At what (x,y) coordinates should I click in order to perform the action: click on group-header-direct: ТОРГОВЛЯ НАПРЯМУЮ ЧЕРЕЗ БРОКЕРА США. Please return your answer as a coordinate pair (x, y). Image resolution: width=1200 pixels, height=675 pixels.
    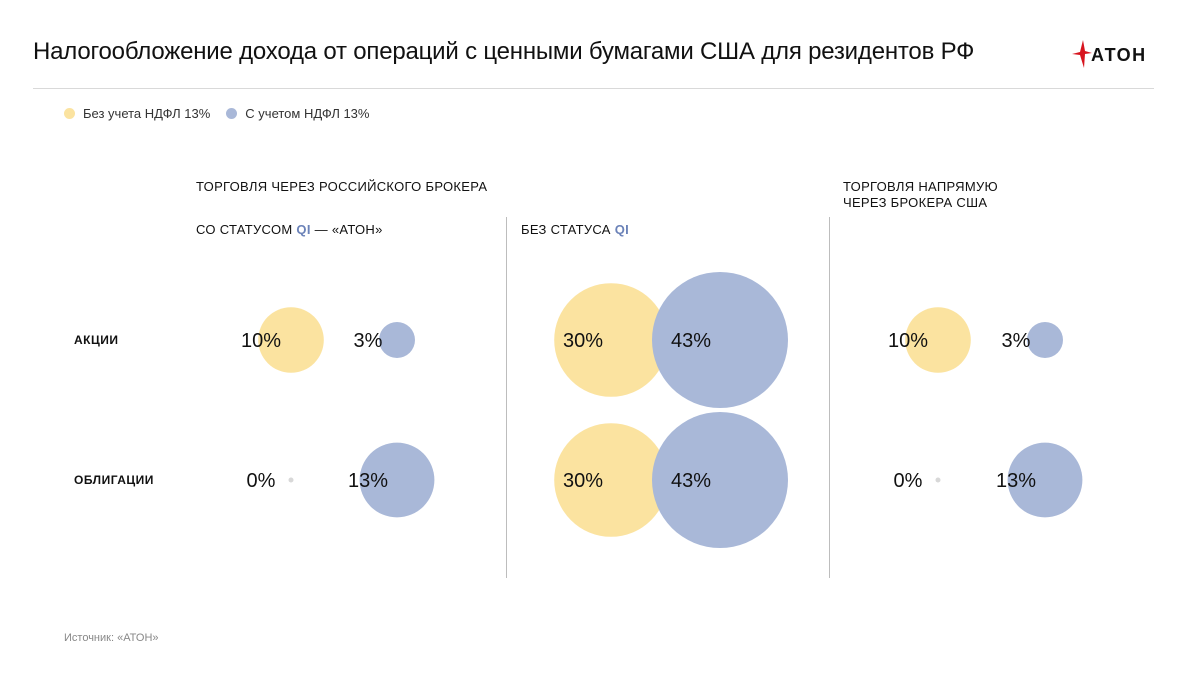
    Looking at the image, I should click on (920, 195).